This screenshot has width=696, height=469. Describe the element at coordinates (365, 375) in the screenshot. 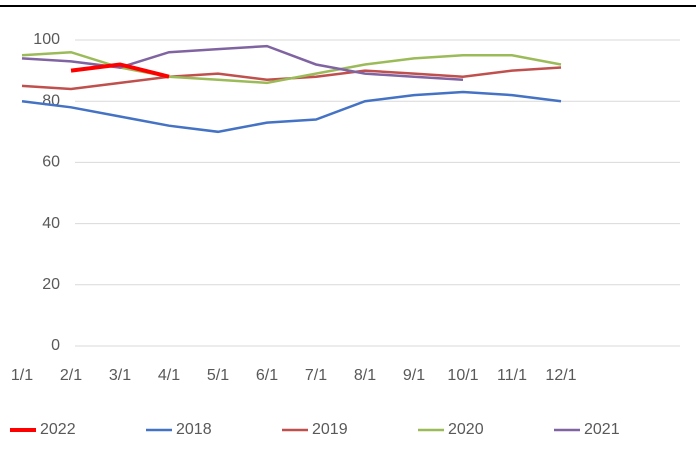

I see `x-tick-label: 8/1` at that location.